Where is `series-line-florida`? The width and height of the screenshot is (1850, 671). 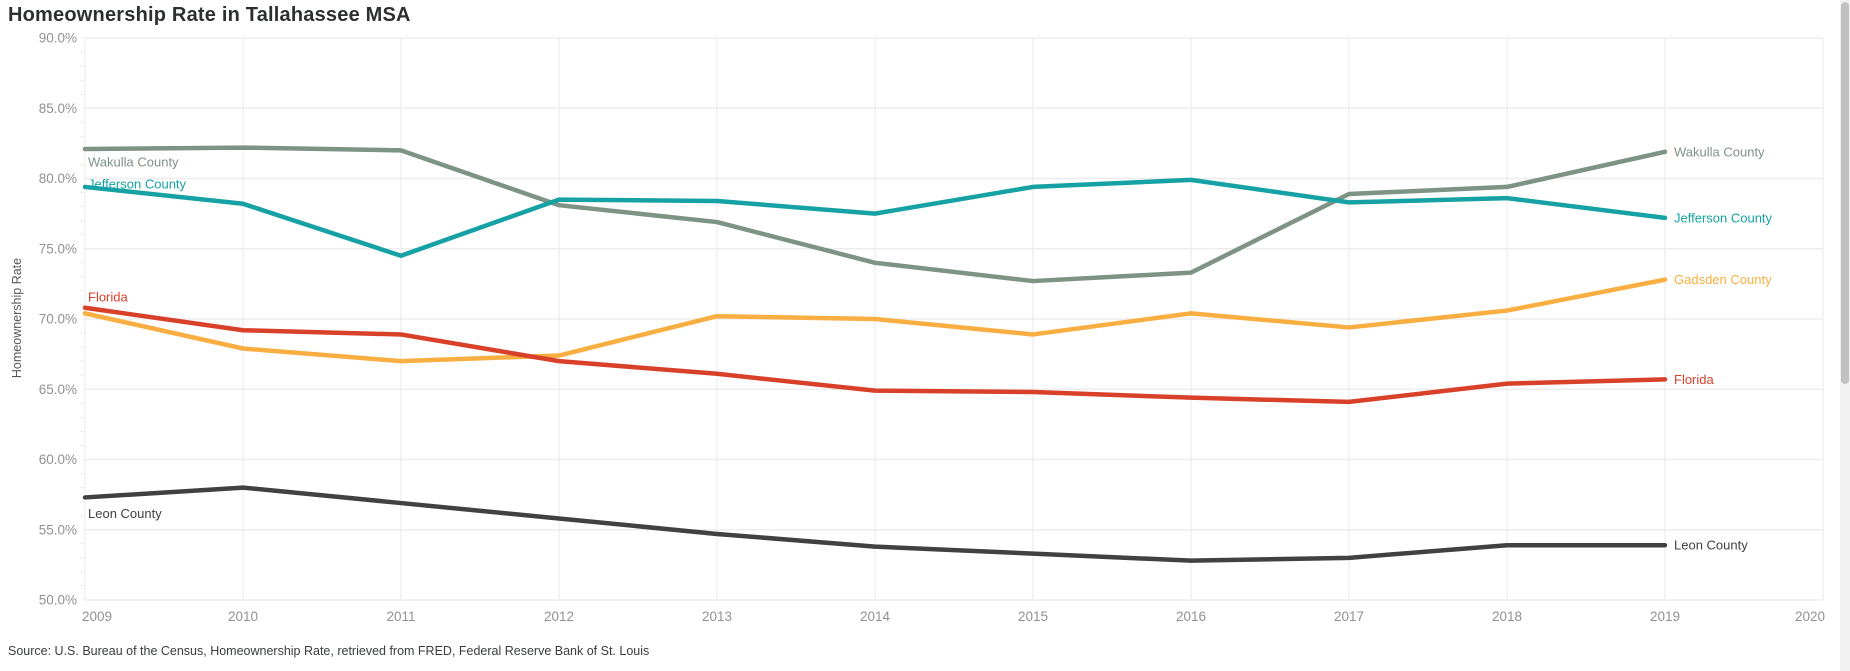 series-line-florida is located at coordinates (875, 355).